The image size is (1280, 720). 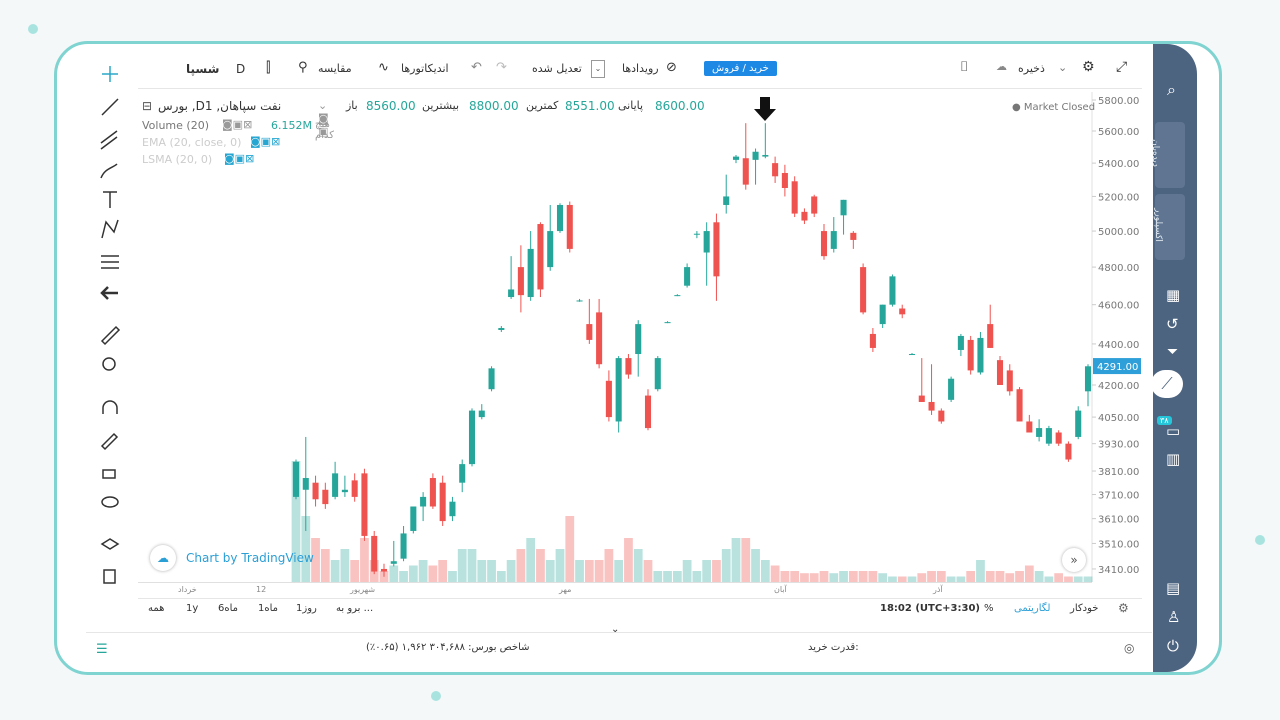 I want to click on range-button: 1روز, so click(x=306, y=608).